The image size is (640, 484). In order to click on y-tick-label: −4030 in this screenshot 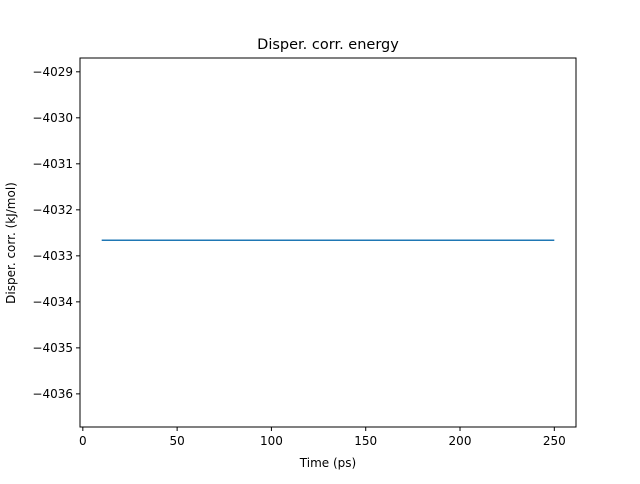, I will do `click(52, 118)`.